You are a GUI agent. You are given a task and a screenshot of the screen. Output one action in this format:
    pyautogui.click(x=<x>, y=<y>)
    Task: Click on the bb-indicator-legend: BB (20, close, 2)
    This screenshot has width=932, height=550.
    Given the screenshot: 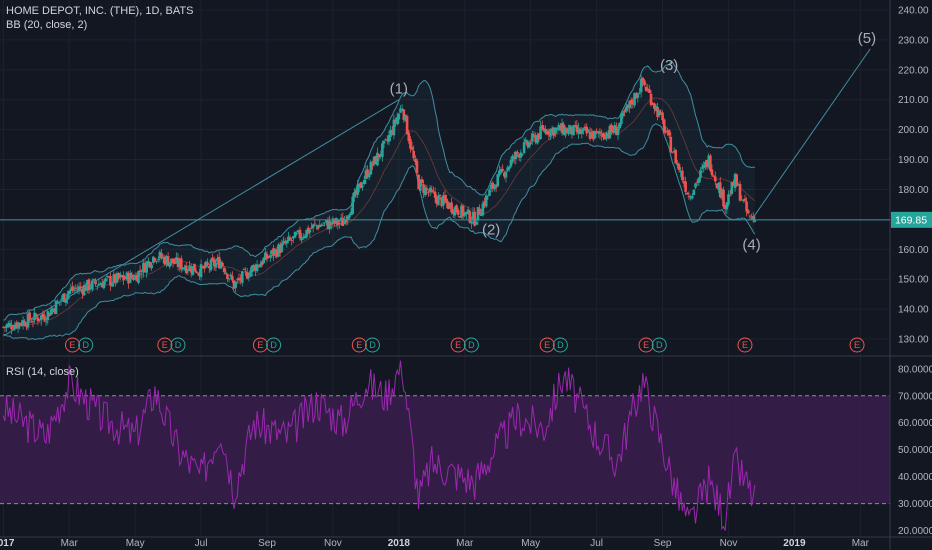 What is the action you would take?
    pyautogui.click(x=47, y=25)
    